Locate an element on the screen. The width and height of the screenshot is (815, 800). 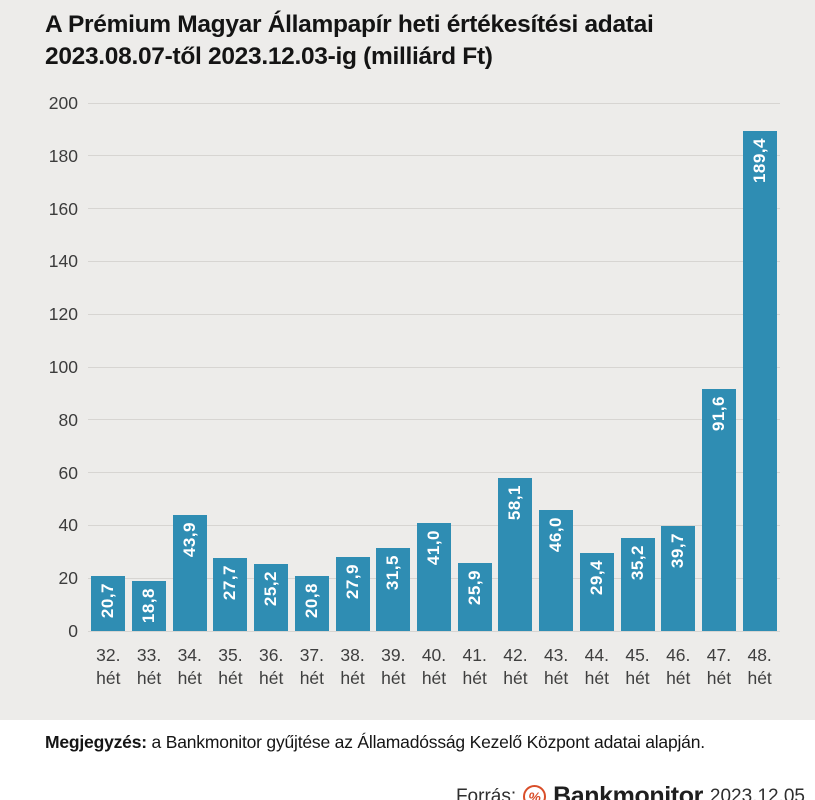
bar-value-label: 91,6 is located at coordinates (718, 414).